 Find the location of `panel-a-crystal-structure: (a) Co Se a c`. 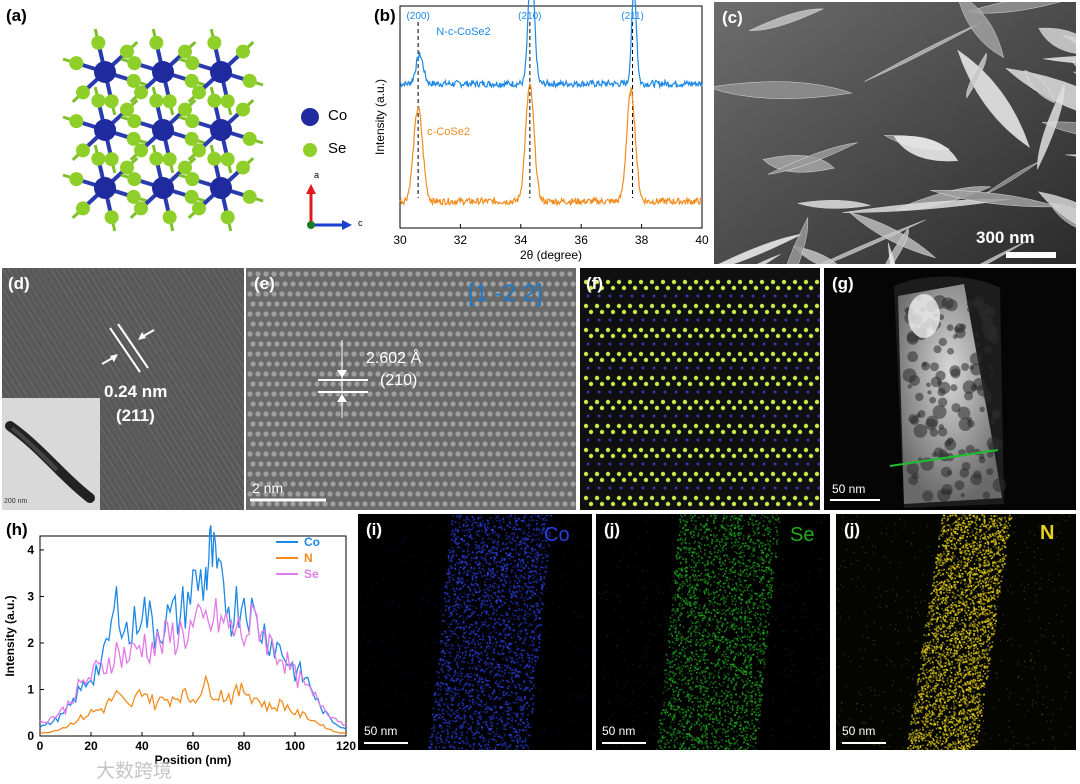

panel-a-crystal-structure: (a) Co Se a c is located at coordinates (185, 131).